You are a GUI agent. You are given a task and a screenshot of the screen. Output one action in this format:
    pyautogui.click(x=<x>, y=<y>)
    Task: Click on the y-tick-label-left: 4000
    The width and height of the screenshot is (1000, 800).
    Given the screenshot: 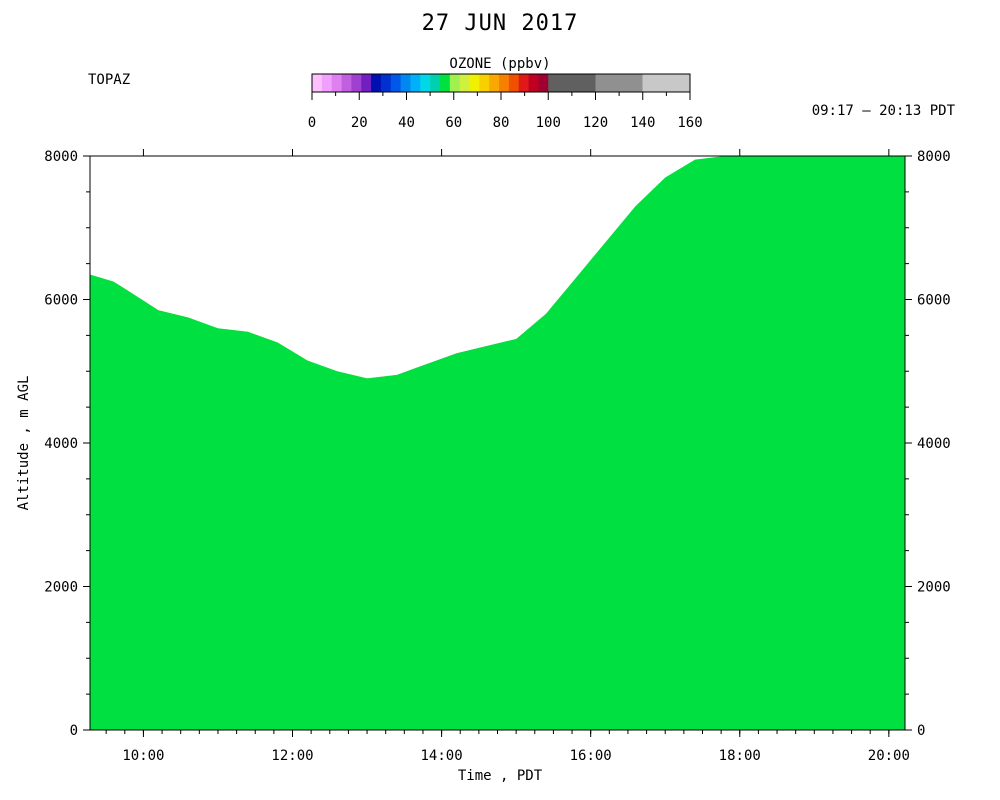 What is the action you would take?
    pyautogui.click(x=61, y=444)
    